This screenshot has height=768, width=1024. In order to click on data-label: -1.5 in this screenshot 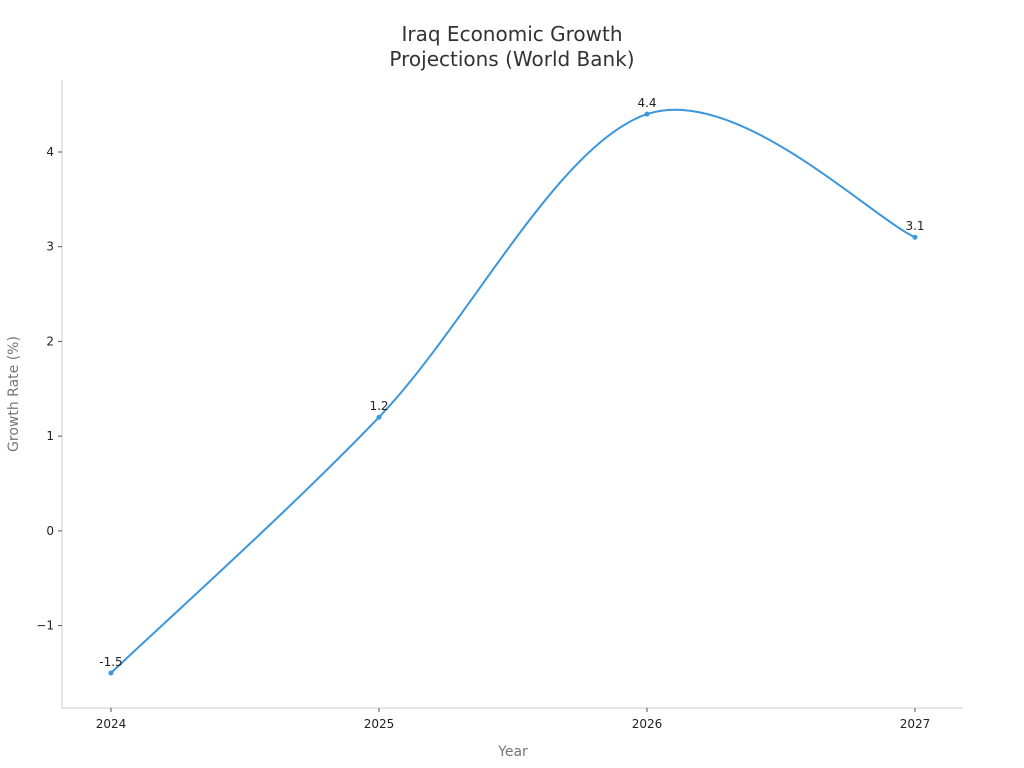, I will do `click(110, 662)`.